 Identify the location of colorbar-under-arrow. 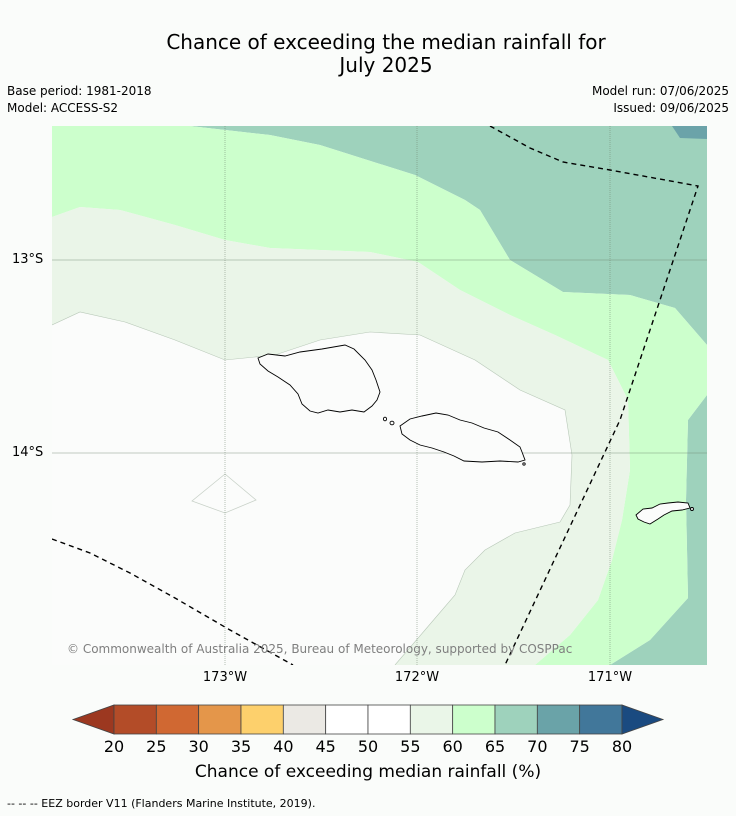
(93, 719).